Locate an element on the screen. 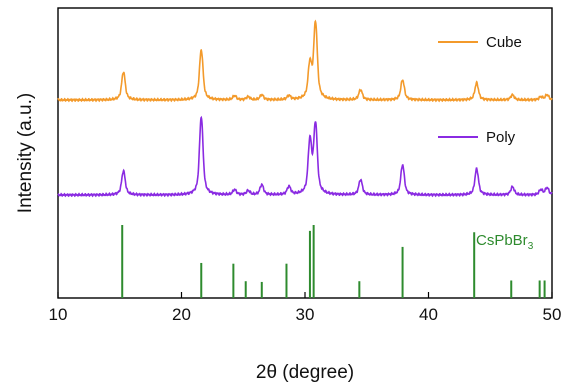  reference-label: CsPbBr3 is located at coordinates (505, 242).